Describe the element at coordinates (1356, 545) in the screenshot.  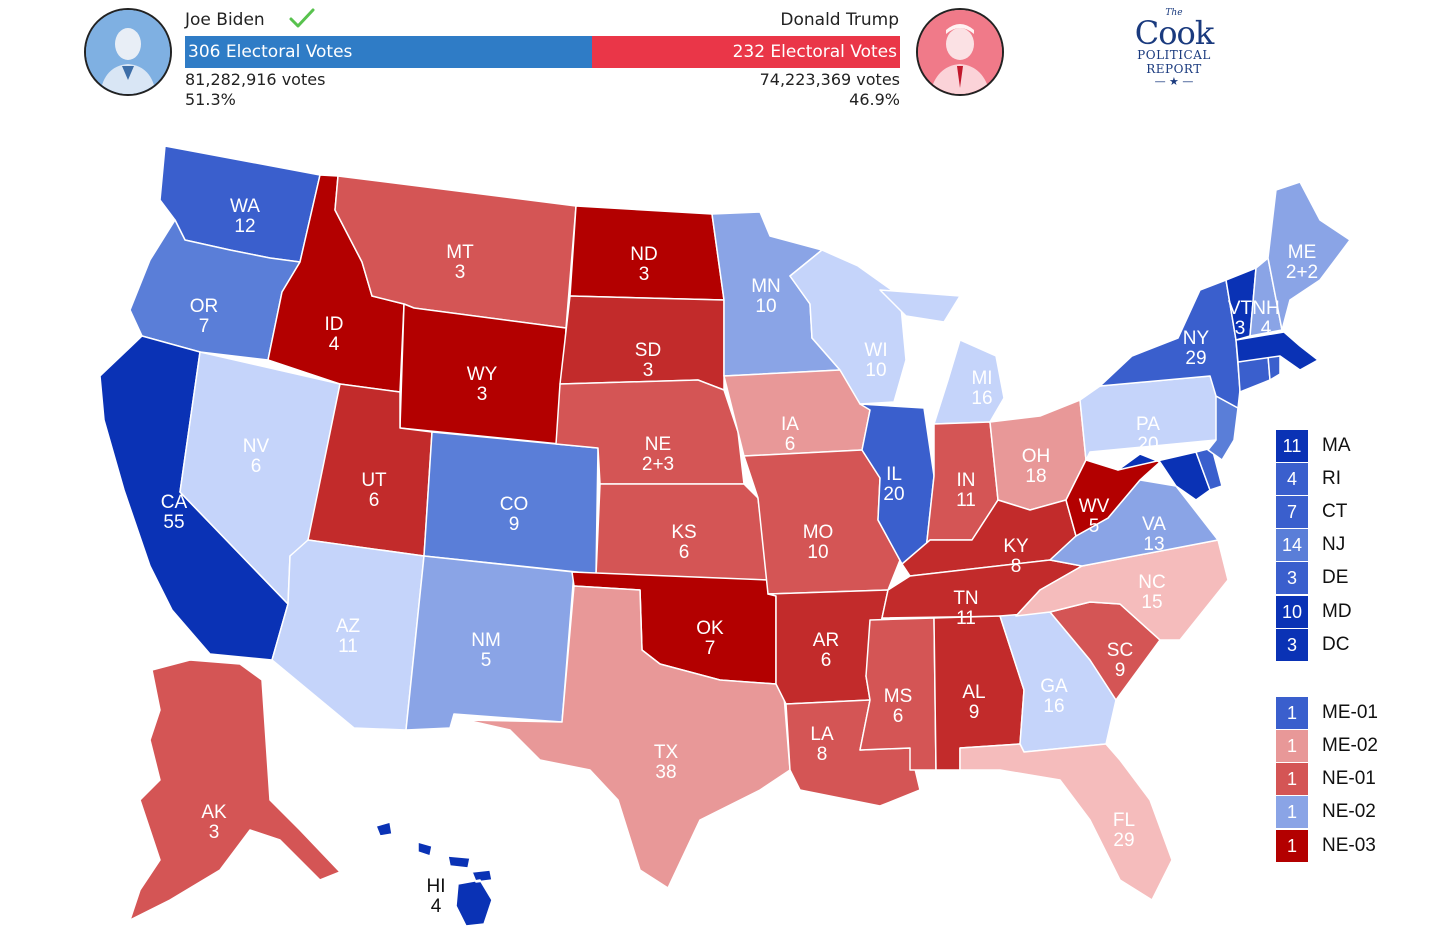
I see `legend-row: 14 NJ` at that location.